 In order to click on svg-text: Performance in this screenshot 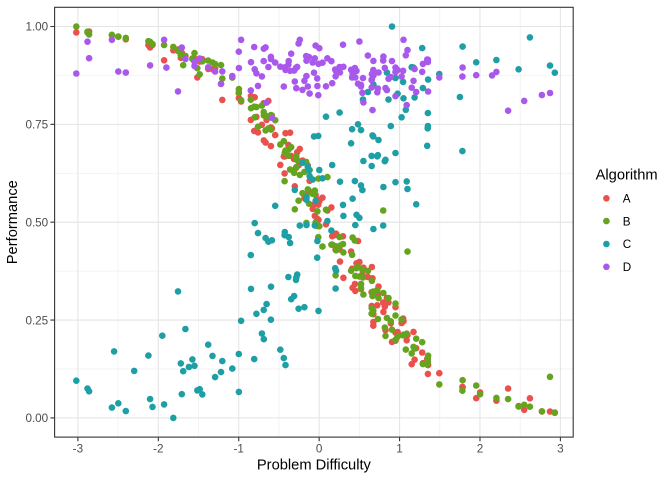, I will do `click(13, 222)`.